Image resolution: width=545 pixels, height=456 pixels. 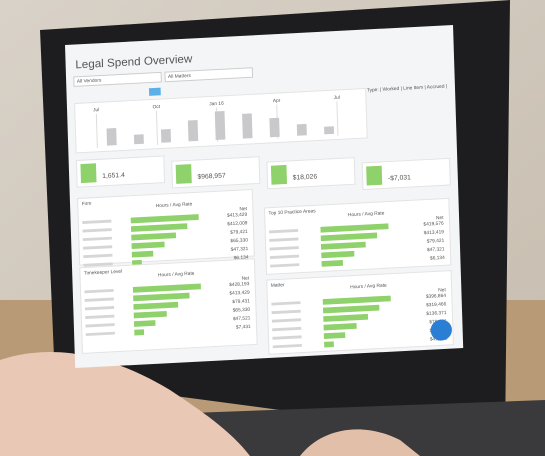 I want to click on row-net: $419,576, so click(x=433, y=224).